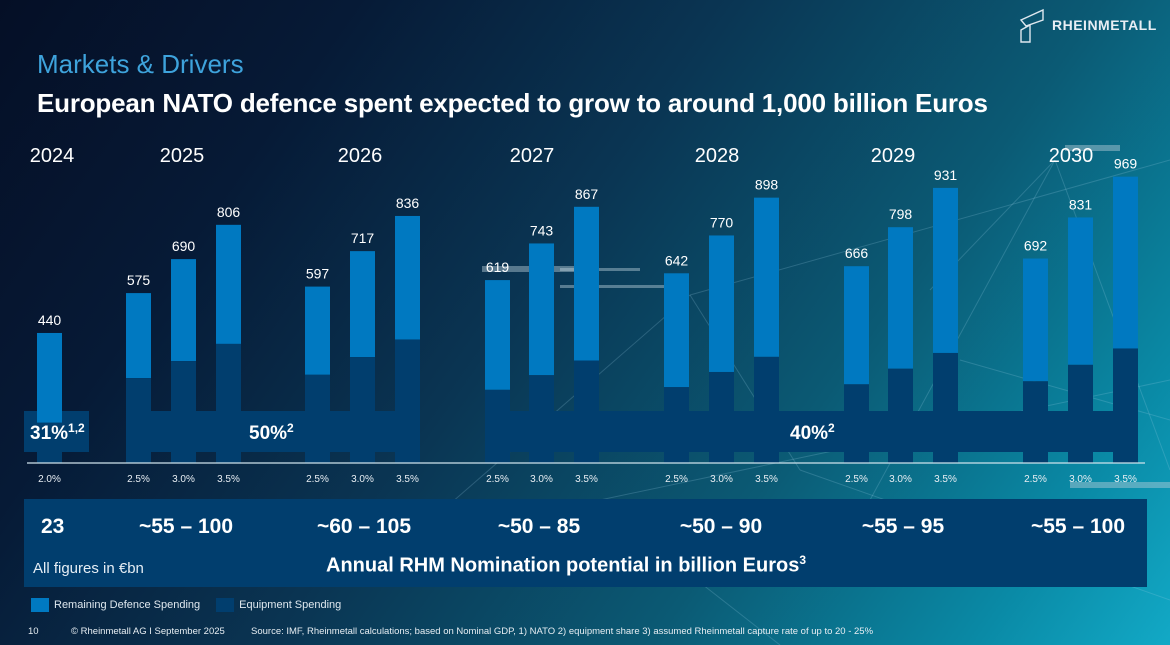 The height and width of the screenshot is (645, 1170). Describe the element at coordinates (717, 156) in the screenshot. I see `year-label: 2028` at that location.